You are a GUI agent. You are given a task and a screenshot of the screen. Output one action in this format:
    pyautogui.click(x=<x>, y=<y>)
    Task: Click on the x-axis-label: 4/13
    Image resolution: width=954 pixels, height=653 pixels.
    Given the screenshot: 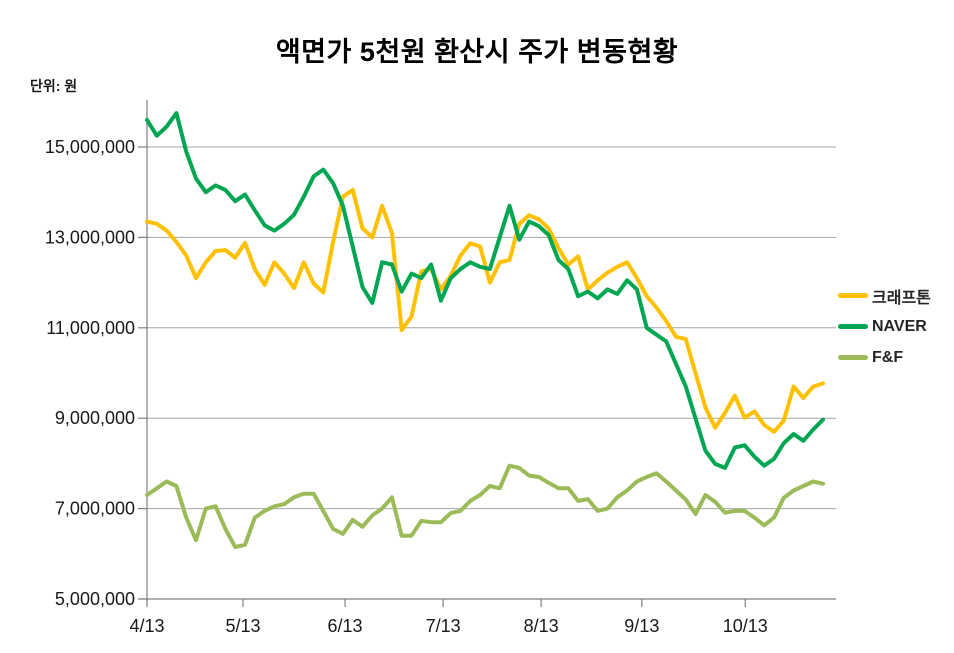 What is the action you would take?
    pyautogui.click(x=146, y=626)
    